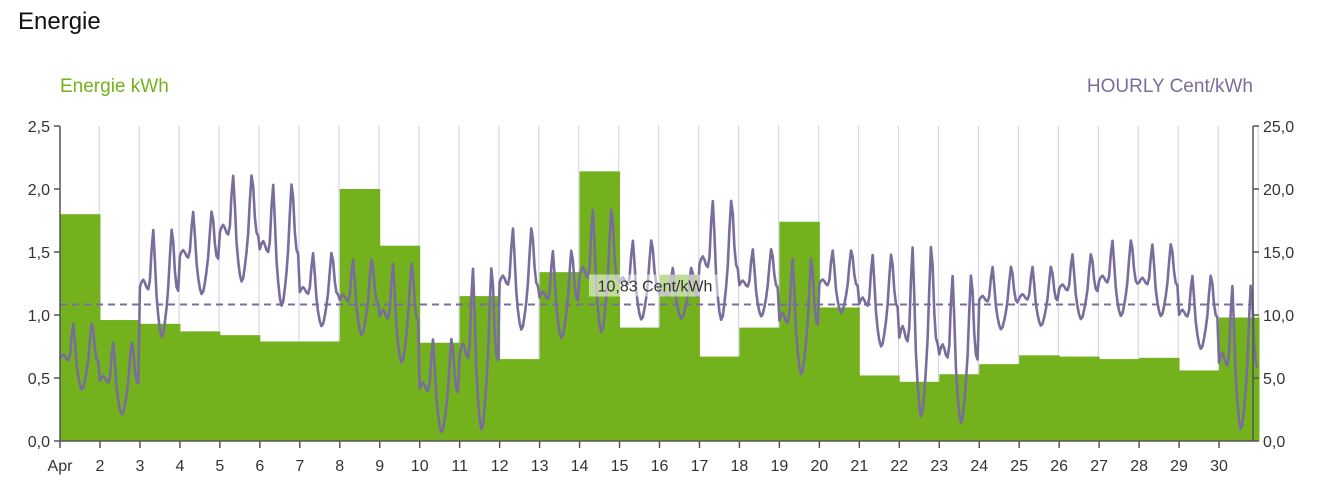 The width and height of the screenshot is (1332, 496). What do you see at coordinates (39, 442) in the screenshot?
I see `left-tick-label: 0,0` at bounding box center [39, 442].